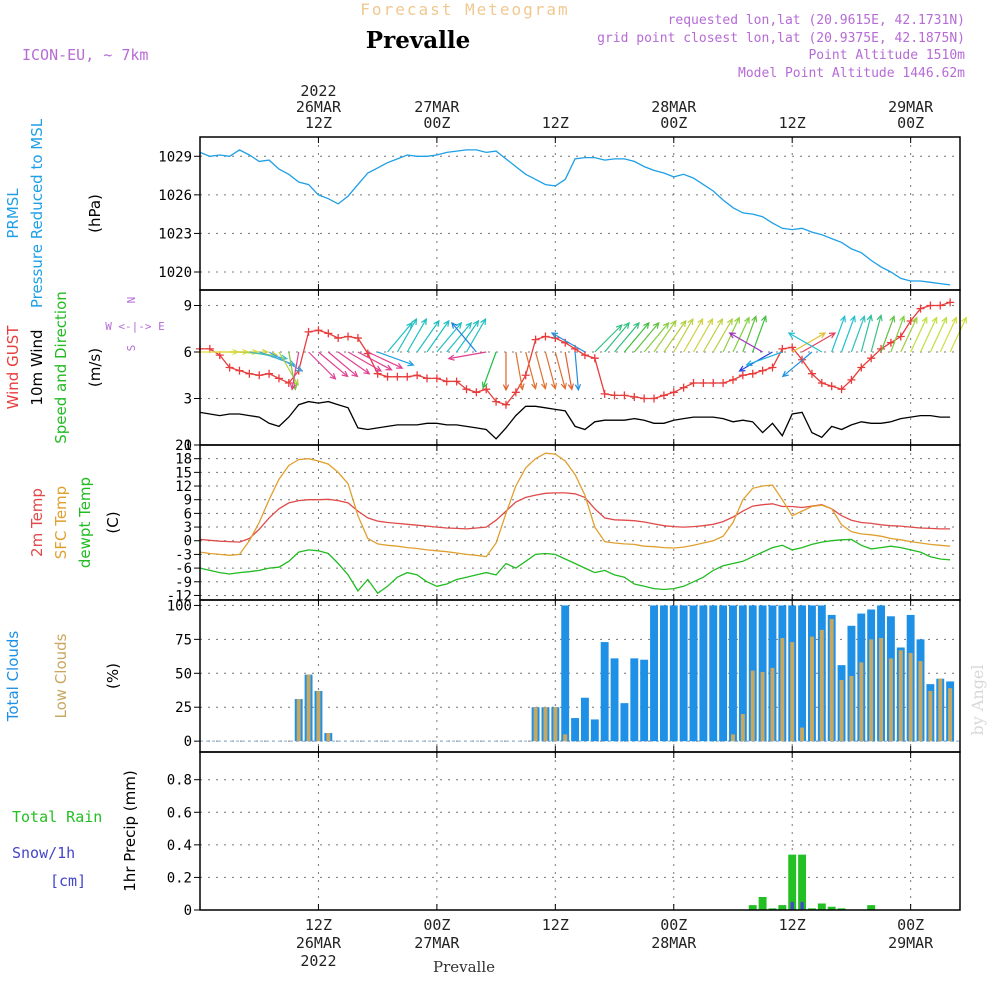 The image size is (1000, 1000). What do you see at coordinates (464, 9) in the screenshot?
I see `chart-subtitle: Forecast Meteogram` at bounding box center [464, 9].